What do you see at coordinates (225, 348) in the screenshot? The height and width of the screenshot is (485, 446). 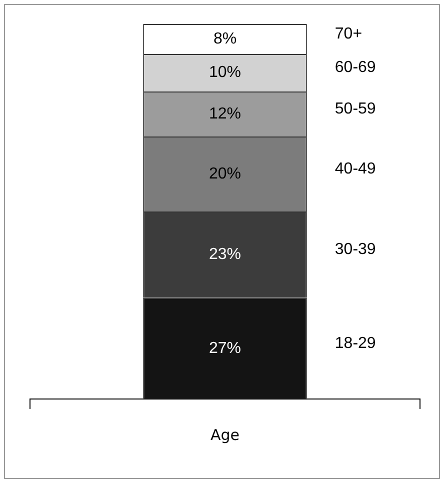 I see `data-label: 27%` at bounding box center [225, 348].